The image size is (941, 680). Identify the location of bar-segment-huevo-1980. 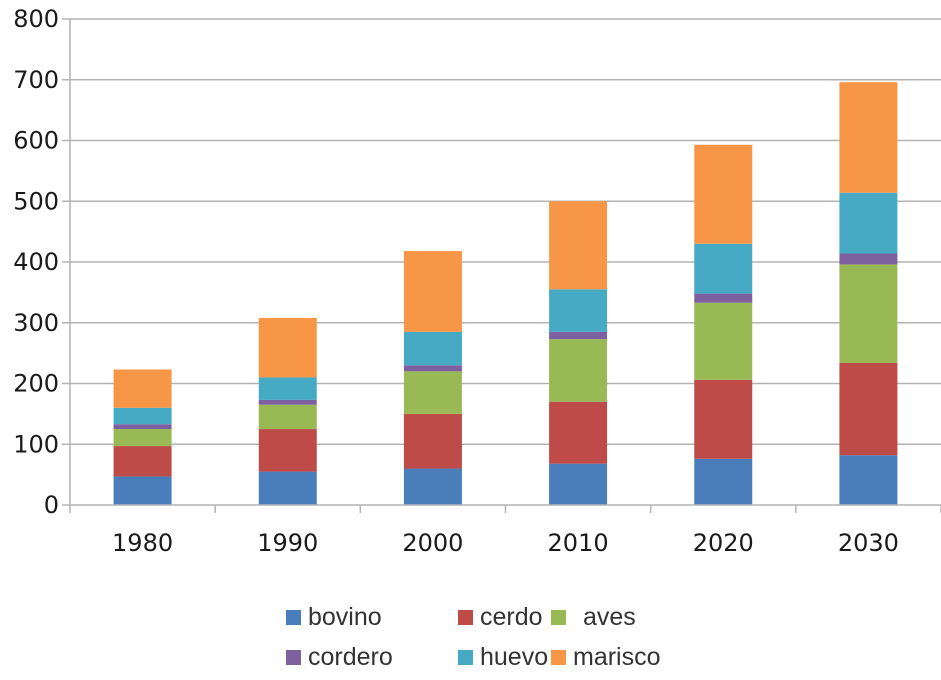
(142, 416).